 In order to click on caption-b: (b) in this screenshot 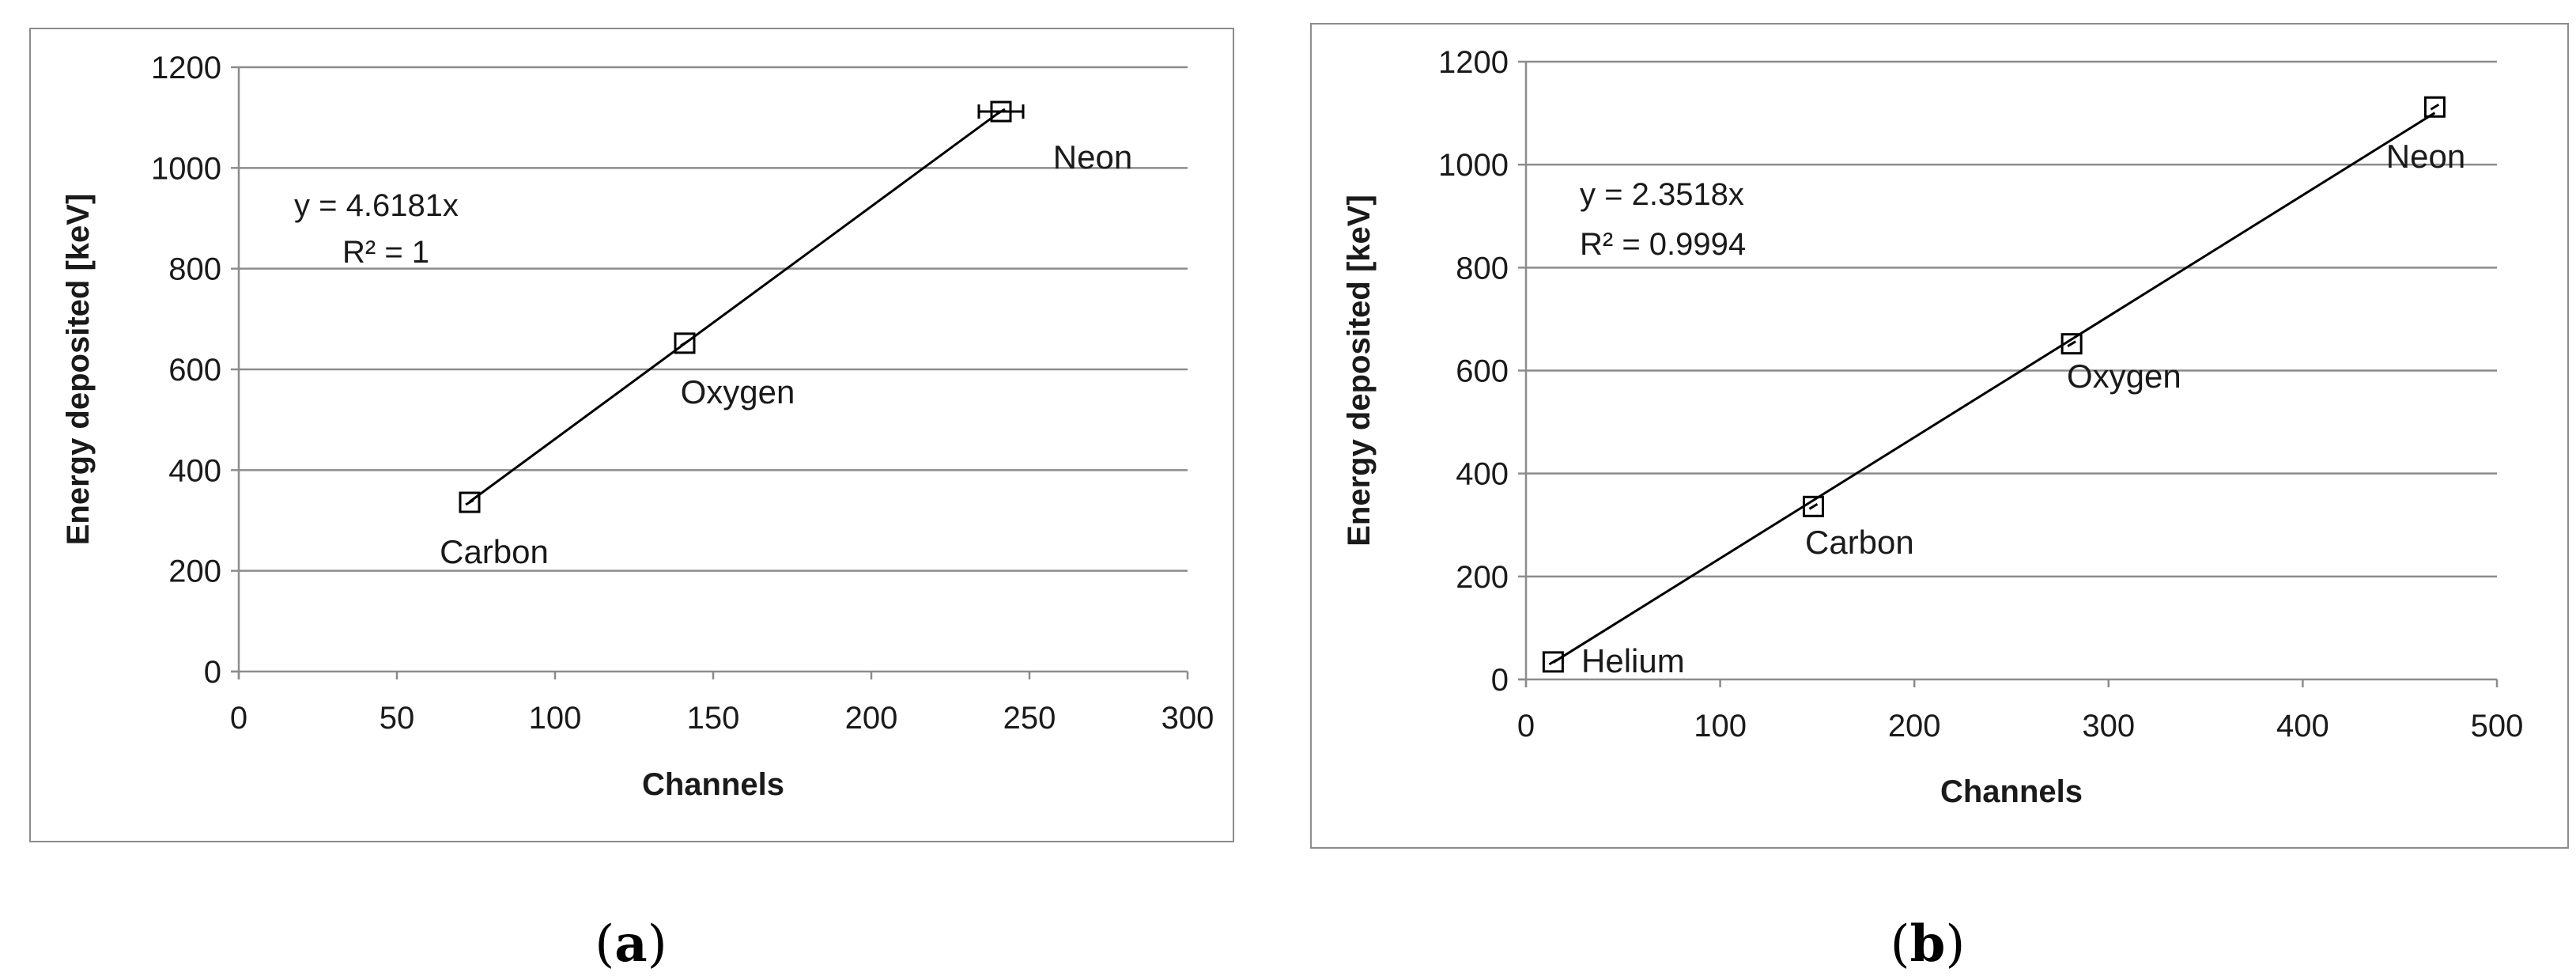, I will do `click(1928, 944)`.